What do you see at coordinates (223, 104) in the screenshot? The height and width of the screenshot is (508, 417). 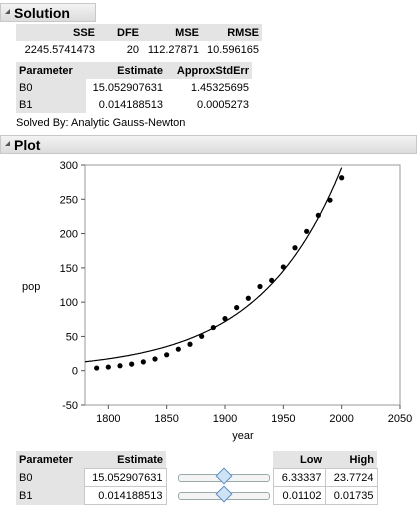 I see `param-stderr: 0.0005273` at bounding box center [223, 104].